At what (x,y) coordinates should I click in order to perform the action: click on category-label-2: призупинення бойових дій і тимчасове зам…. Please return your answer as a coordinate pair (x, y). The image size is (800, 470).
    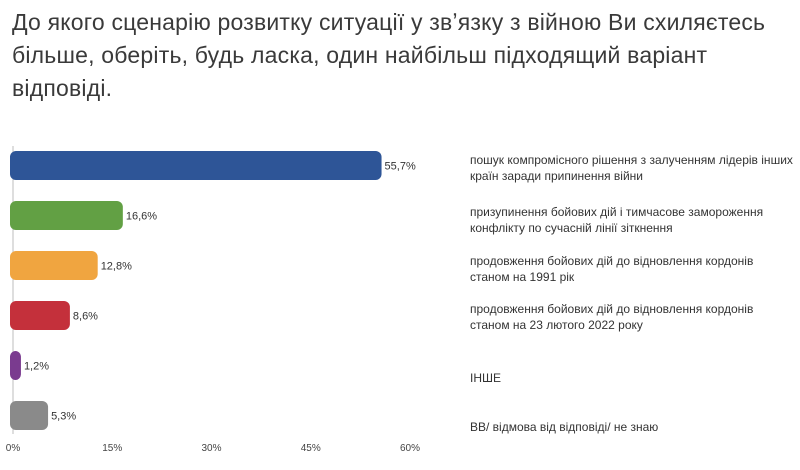
    Looking at the image, I should click on (617, 220).